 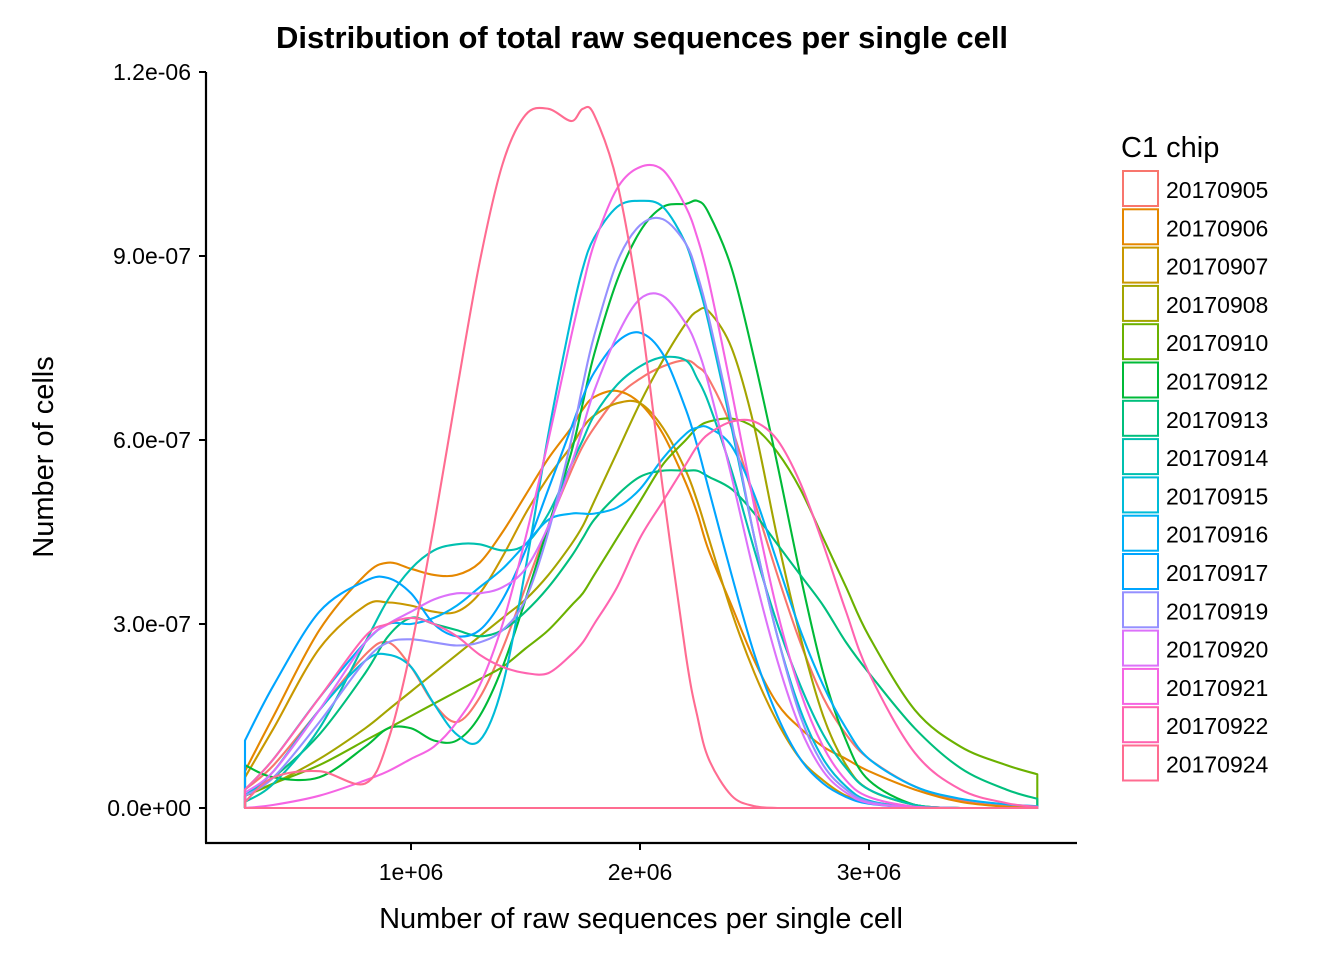 What do you see at coordinates (1217, 688) in the screenshot?
I see `legend-label: 20170921` at bounding box center [1217, 688].